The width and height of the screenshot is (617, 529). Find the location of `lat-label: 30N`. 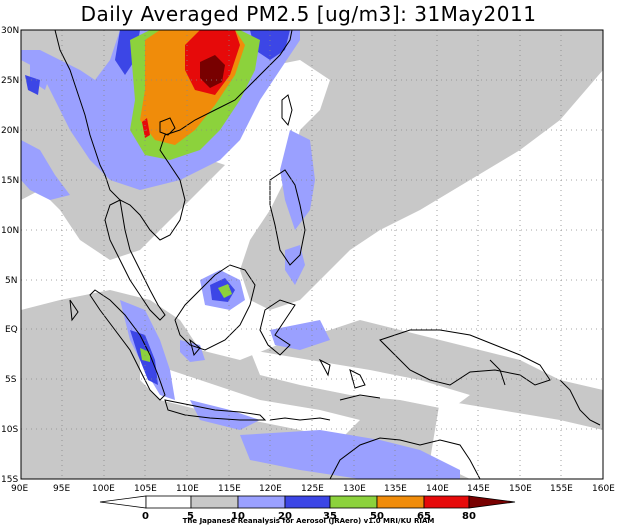

lat-label: 30N is located at coordinates (10, 31).